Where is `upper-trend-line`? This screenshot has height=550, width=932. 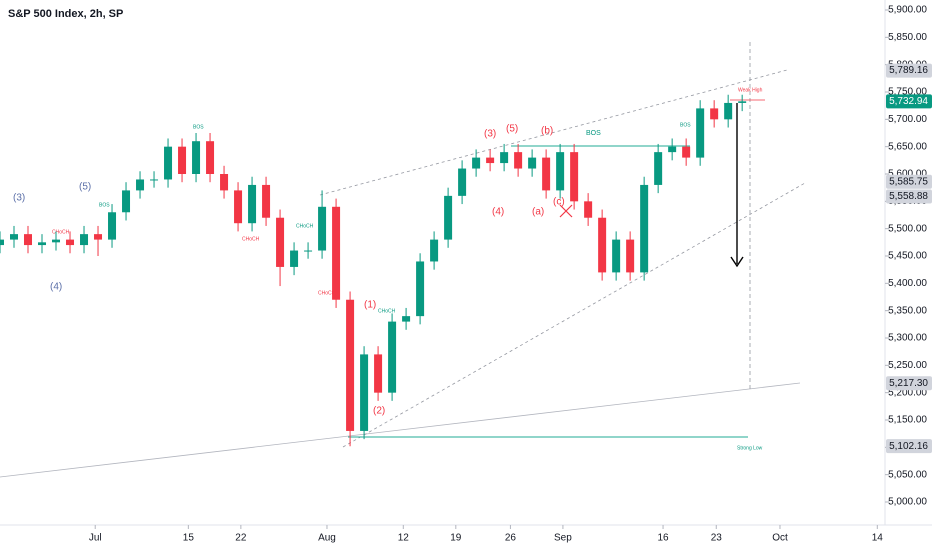
upper-trend-line is located at coordinates (553, 132).